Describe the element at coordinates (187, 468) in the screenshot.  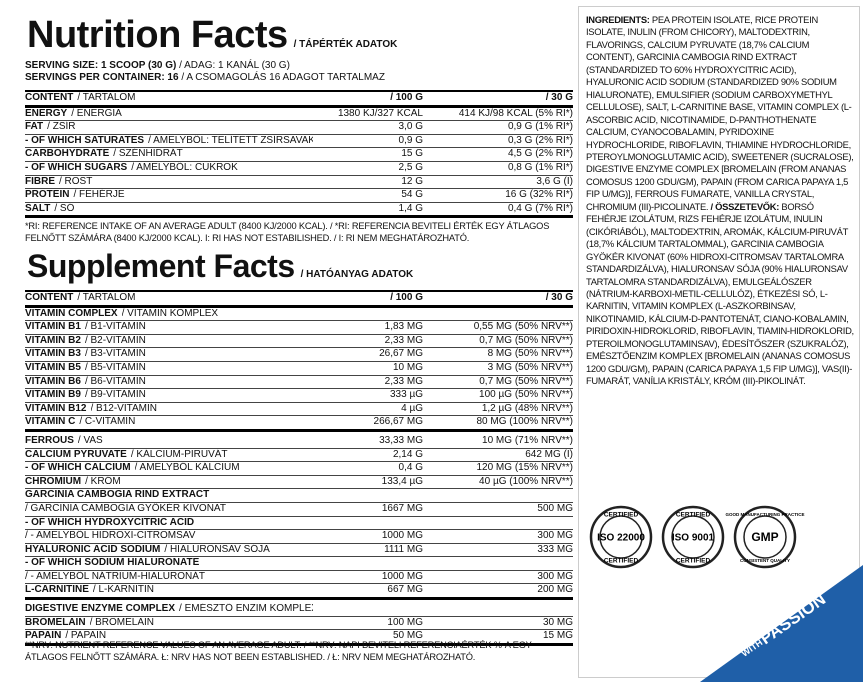
I see `row-label-hu: / AMELYBŐL KÁLCIUM` at that location.